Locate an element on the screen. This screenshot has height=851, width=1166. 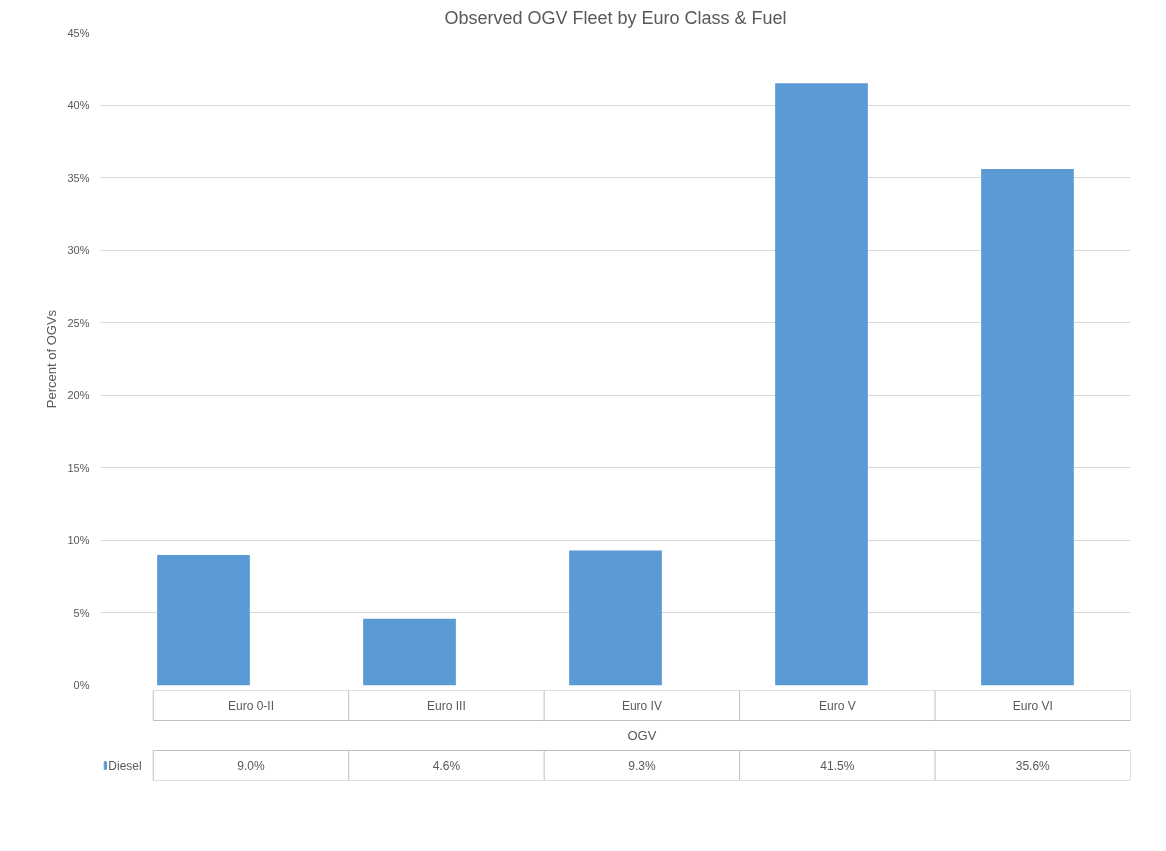
x-tick-label: Euro IV is located at coordinates (641, 705).